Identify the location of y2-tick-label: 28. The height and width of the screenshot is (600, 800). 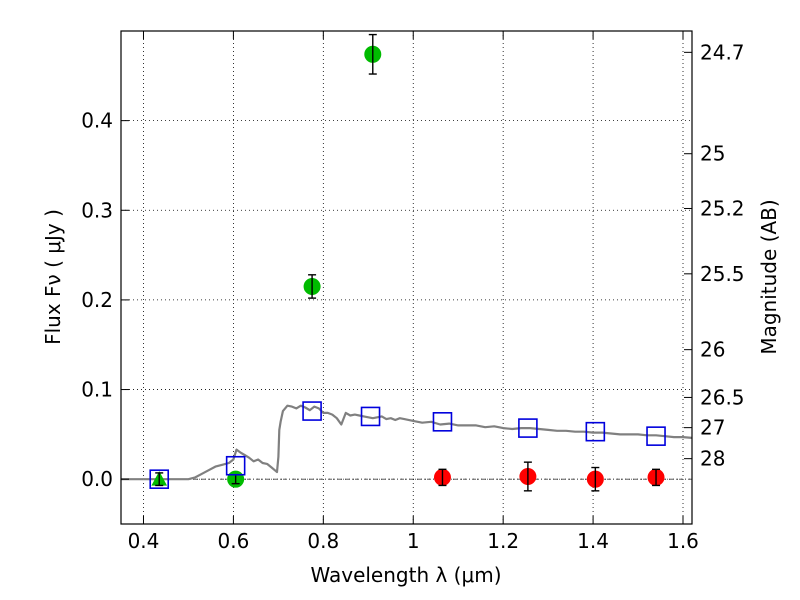
(712, 459).